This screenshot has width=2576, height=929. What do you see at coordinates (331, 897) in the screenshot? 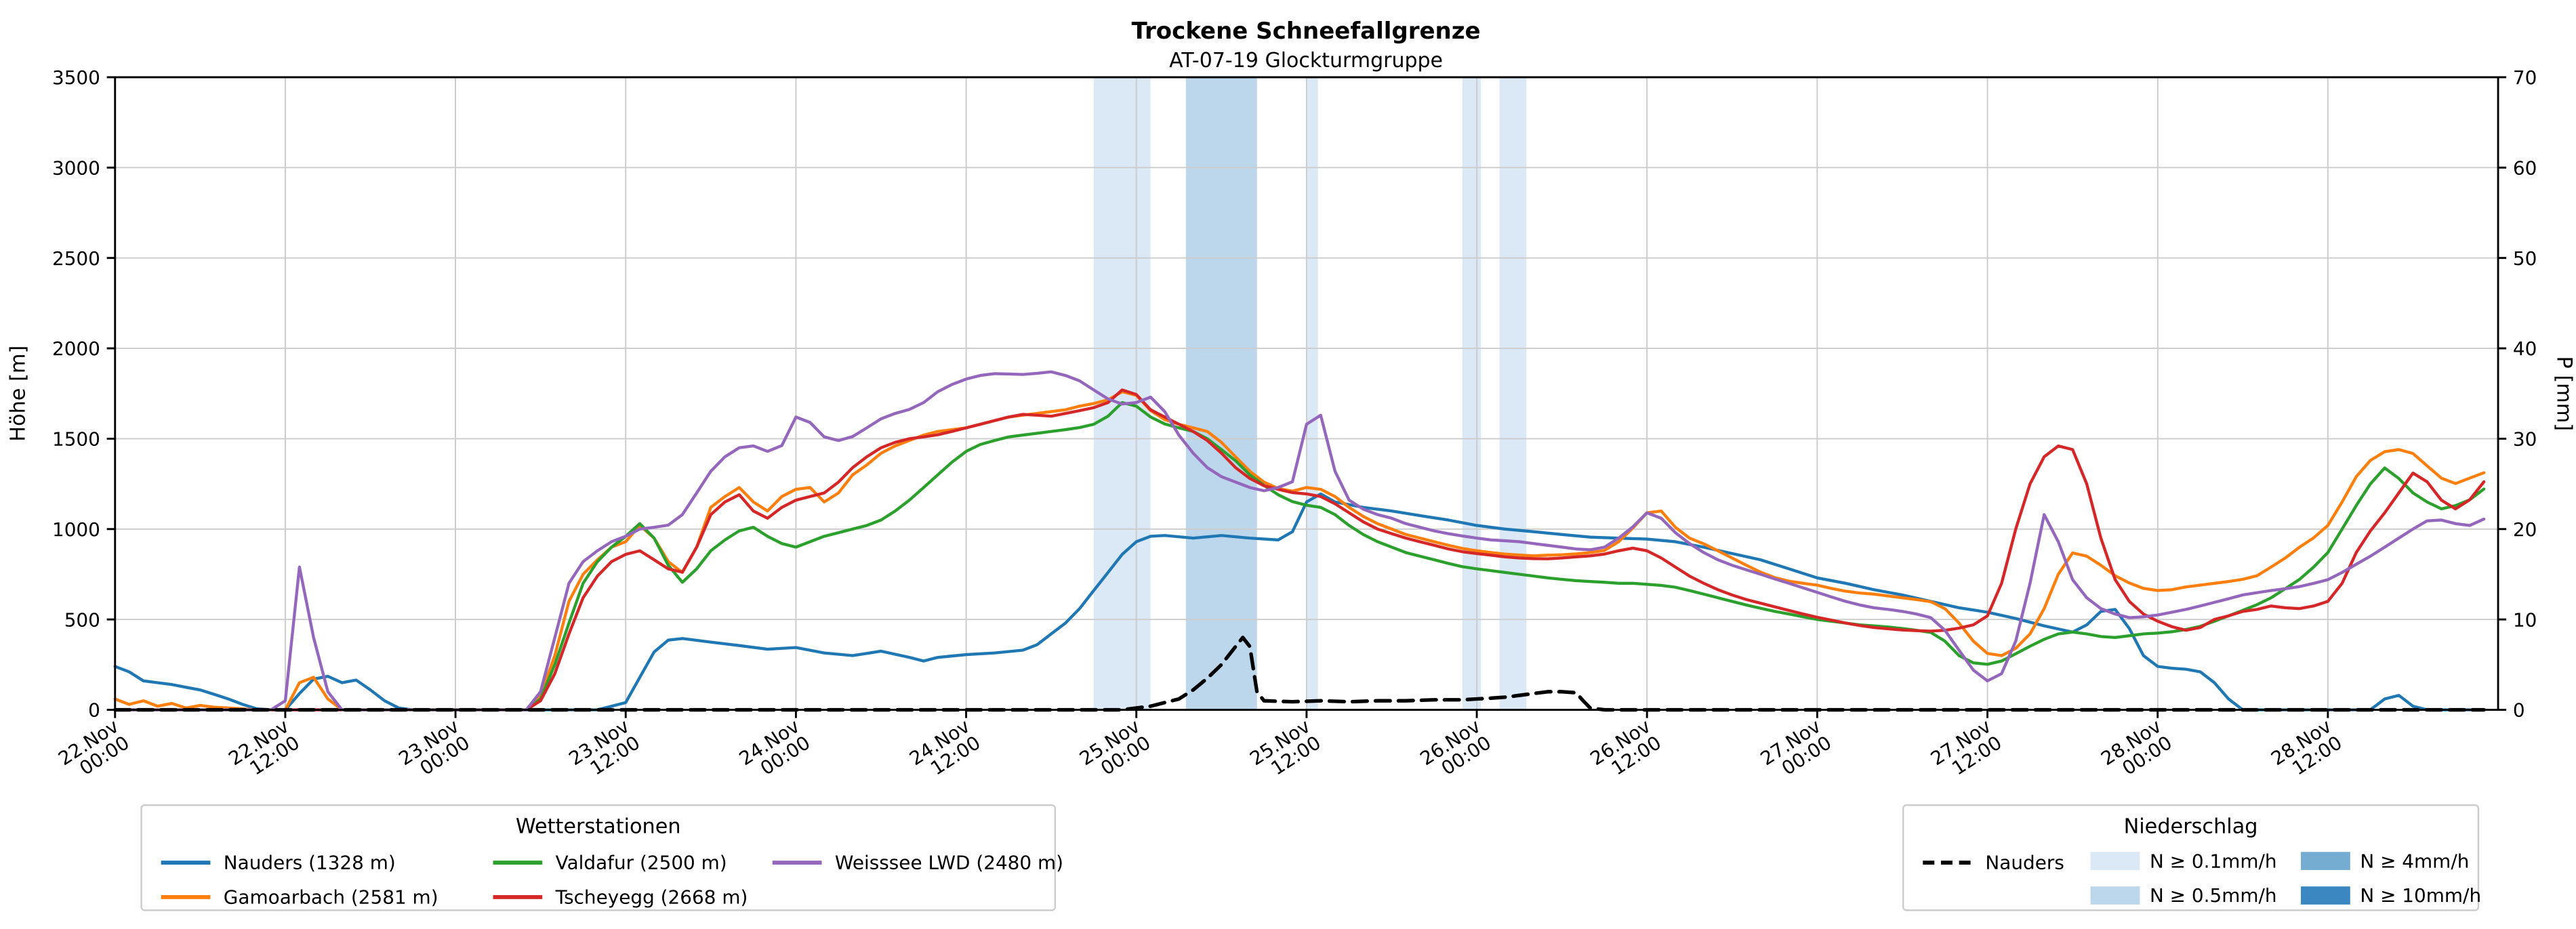
I see `legend-item-label: Gamoarbach (2581 m)` at bounding box center [331, 897].